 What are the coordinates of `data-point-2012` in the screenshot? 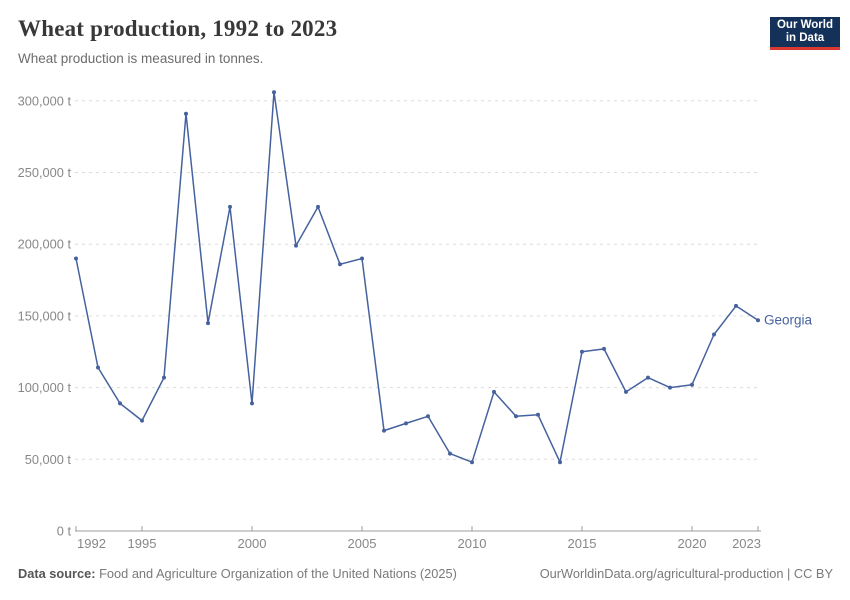 It's located at (516, 416).